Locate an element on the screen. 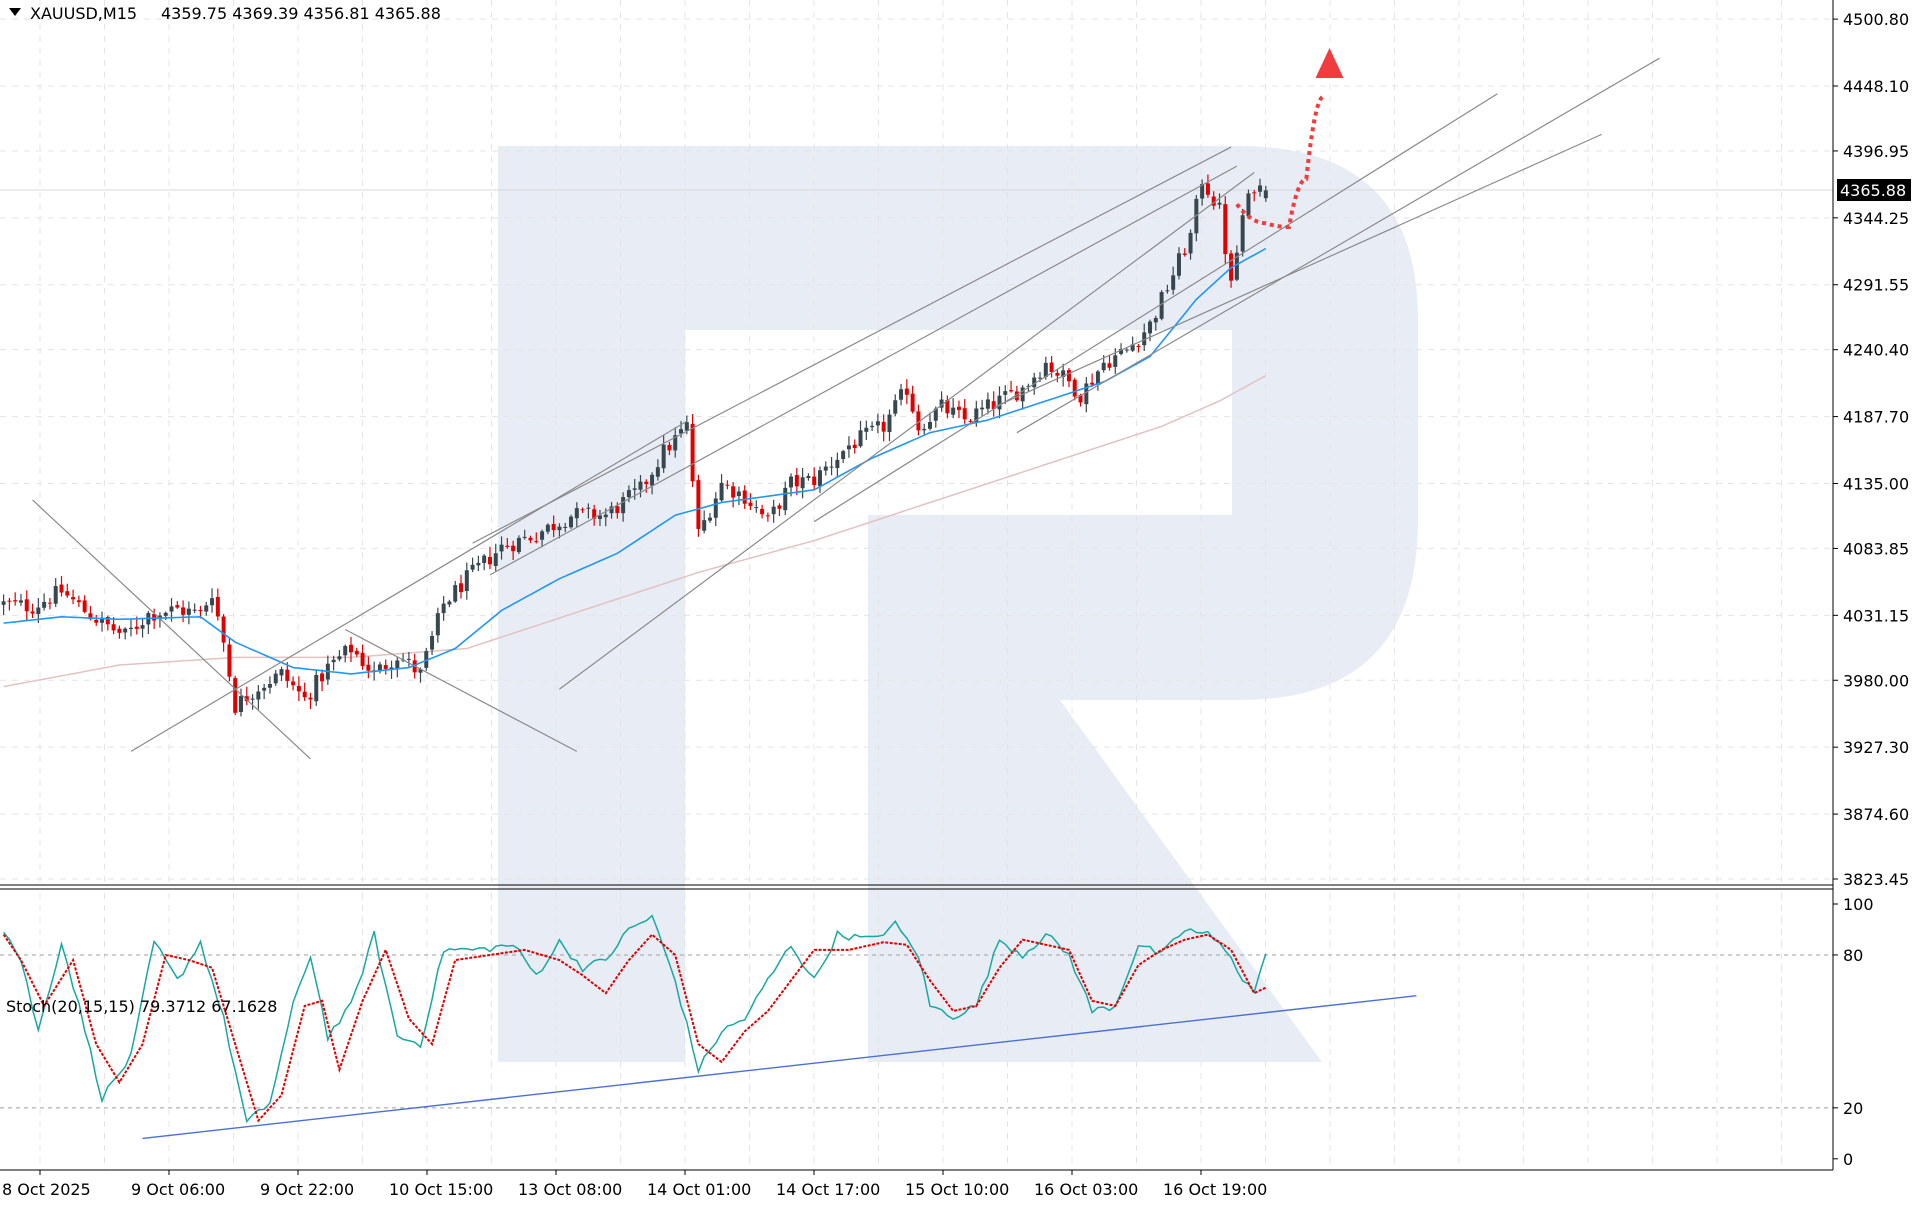 The height and width of the screenshot is (1210, 1914). stoch-main-line is located at coordinates (635, 1019).